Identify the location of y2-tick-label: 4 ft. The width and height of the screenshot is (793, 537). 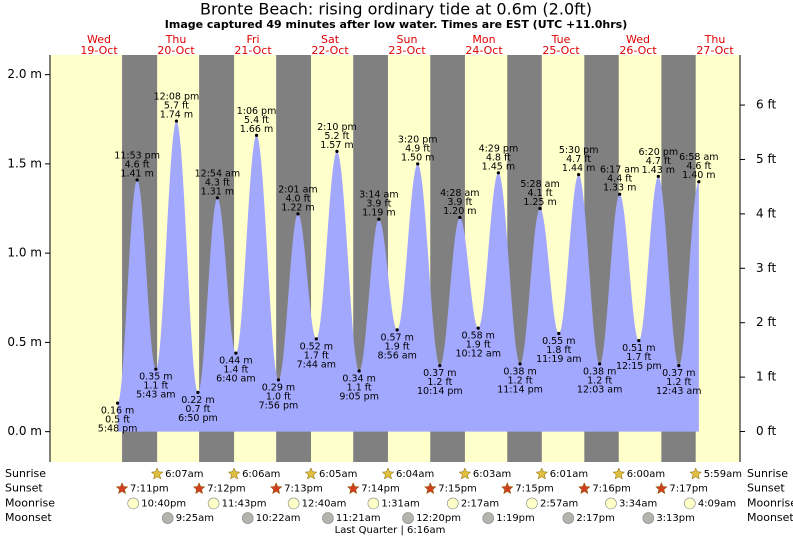
(766, 213).